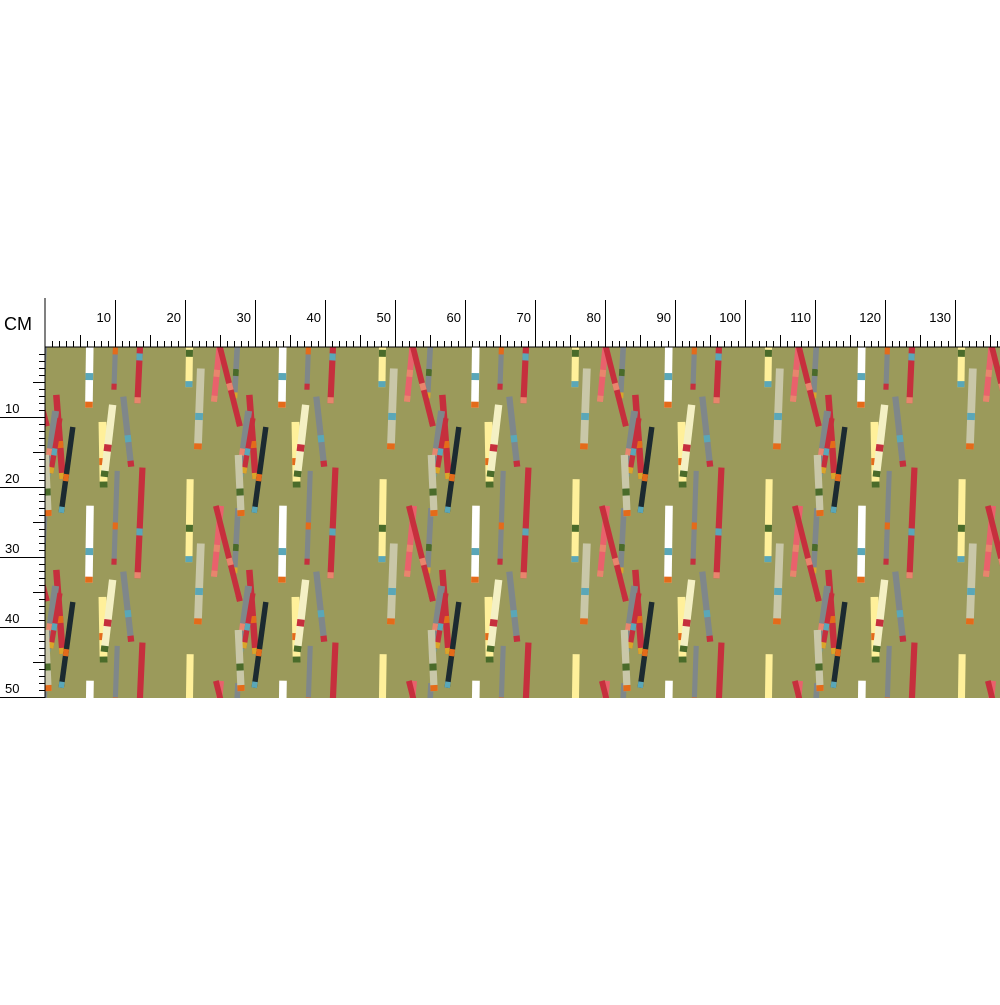  I want to click on unit-label: CM, so click(18, 324).